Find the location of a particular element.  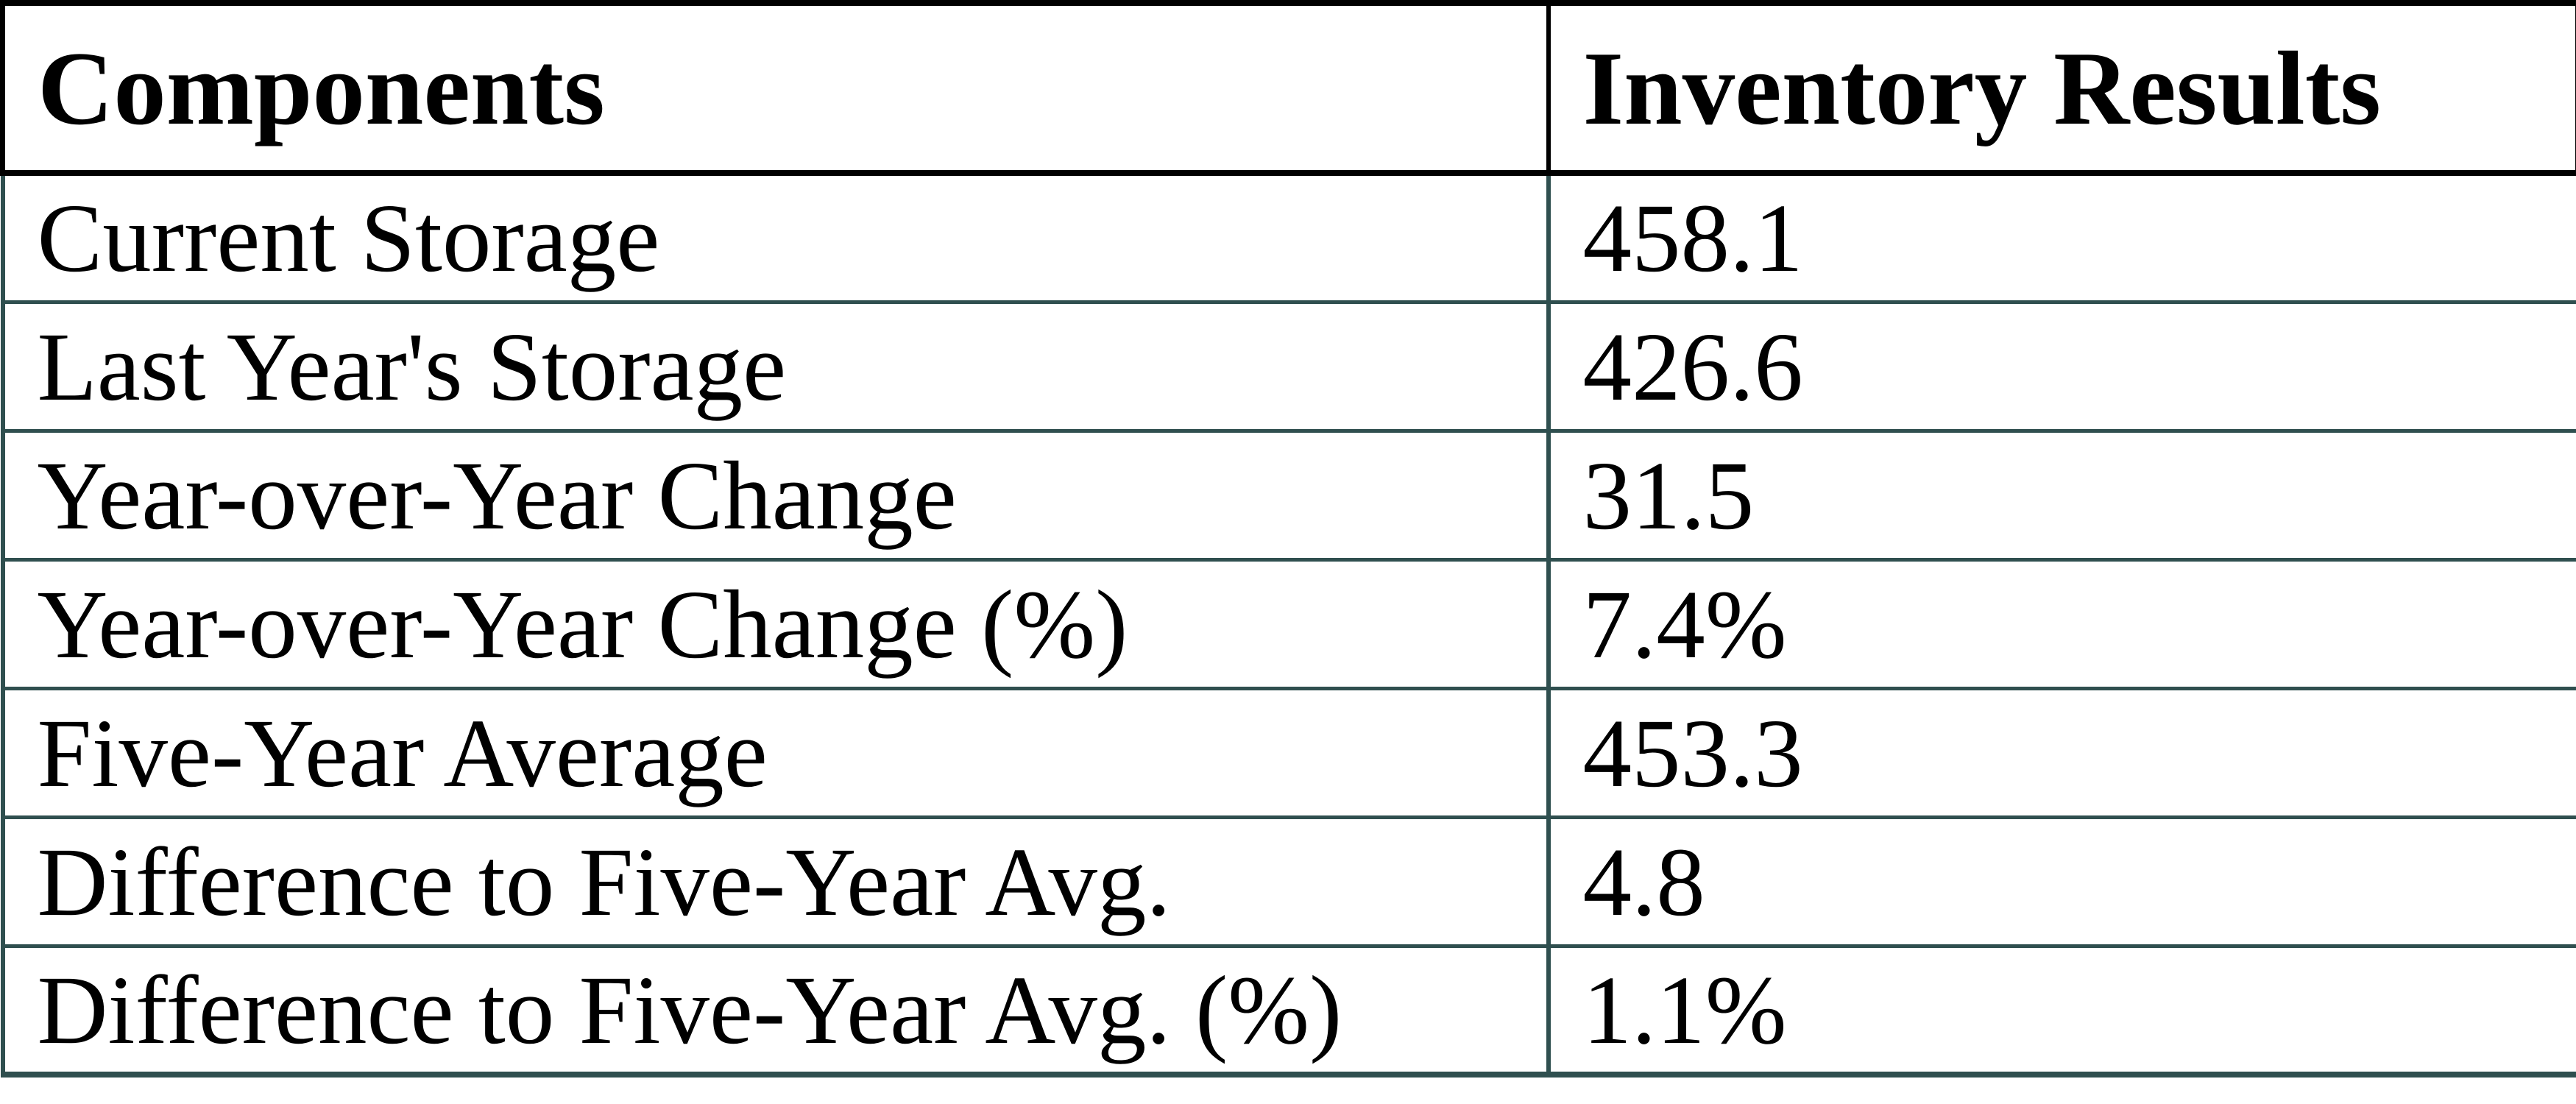

table-row: Difference to Five-Year Avg. 4.8 is located at coordinates (1288, 882).